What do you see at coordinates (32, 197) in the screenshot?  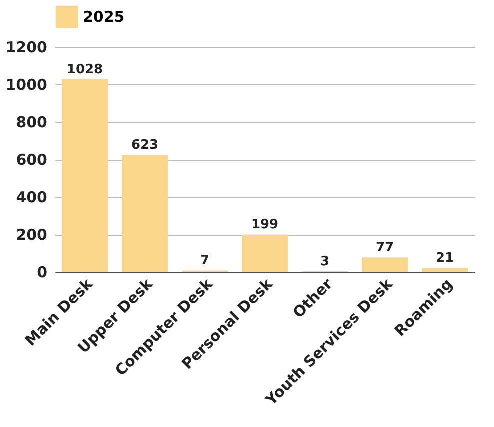 I see `y-tick-label: 400` at bounding box center [32, 197].